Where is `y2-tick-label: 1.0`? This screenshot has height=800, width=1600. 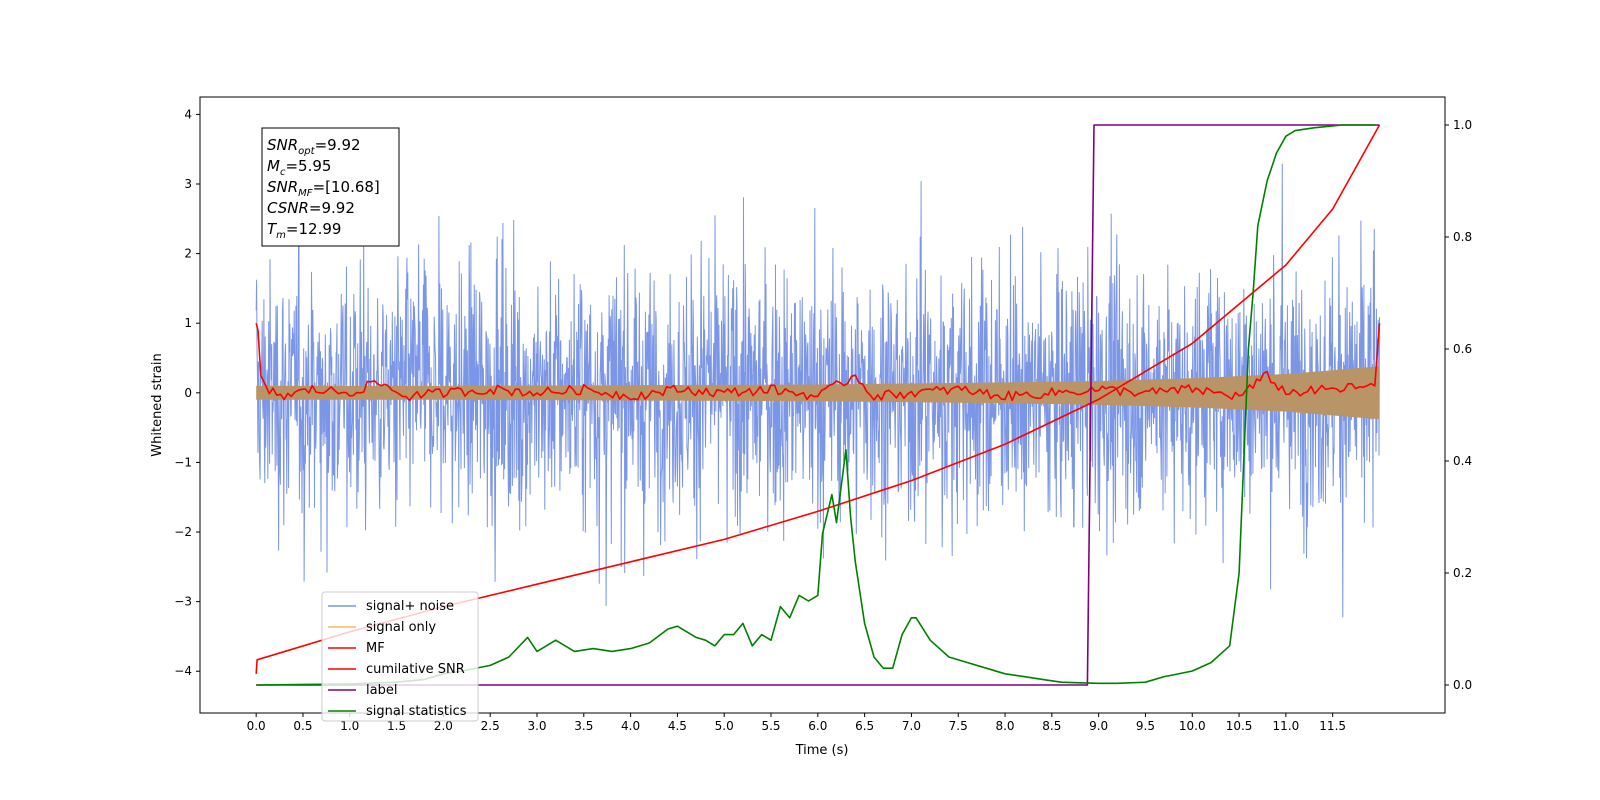 y2-tick-label: 1.0 is located at coordinates (1462, 125).